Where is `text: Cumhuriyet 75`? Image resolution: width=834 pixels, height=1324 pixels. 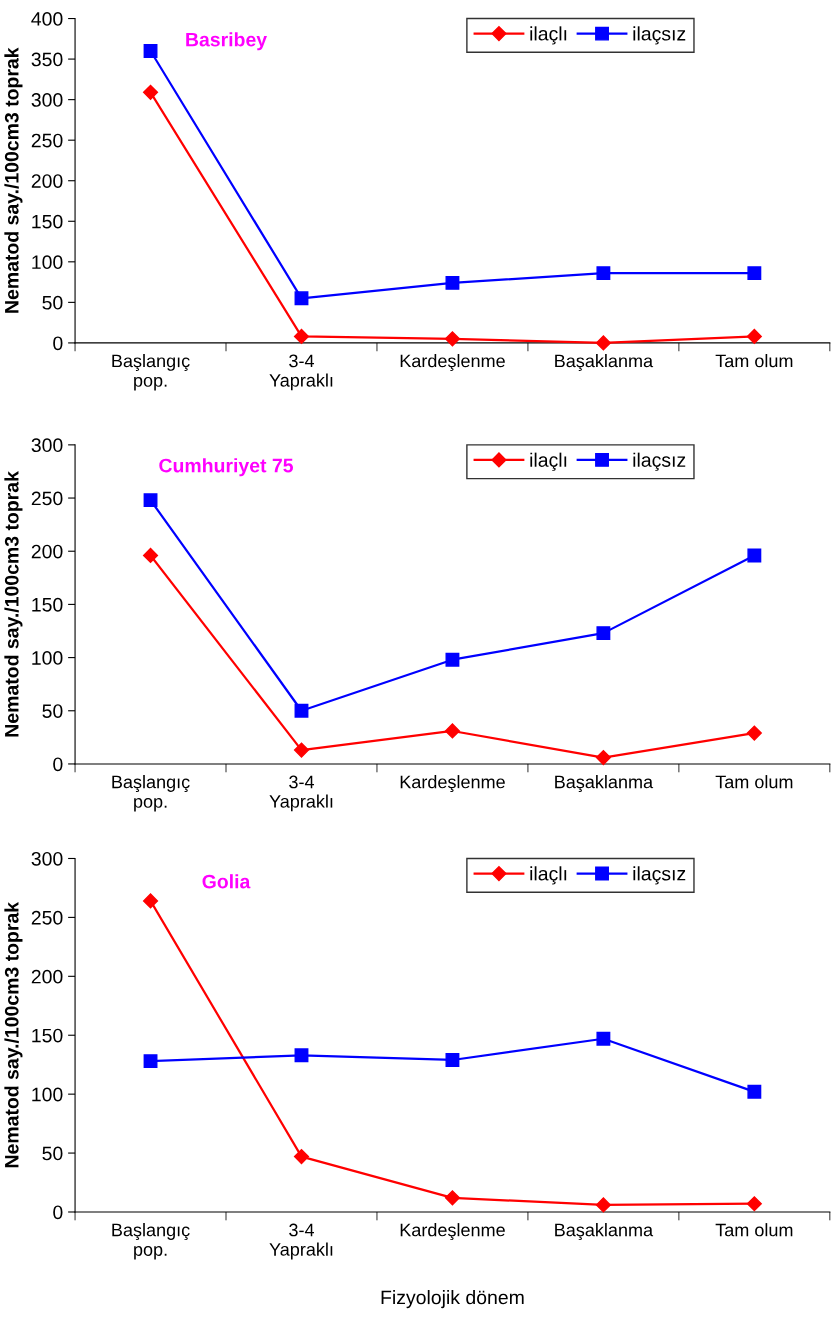
text: Cumhuriyet 75 is located at coordinates (226, 467).